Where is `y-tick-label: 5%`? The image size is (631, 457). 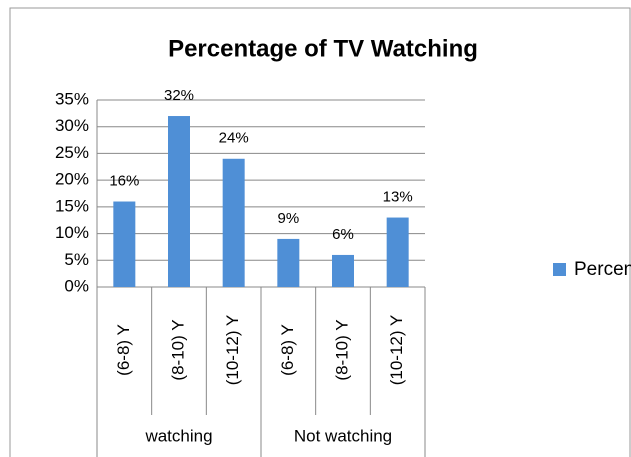 y-tick-label: 5% is located at coordinates (76, 259).